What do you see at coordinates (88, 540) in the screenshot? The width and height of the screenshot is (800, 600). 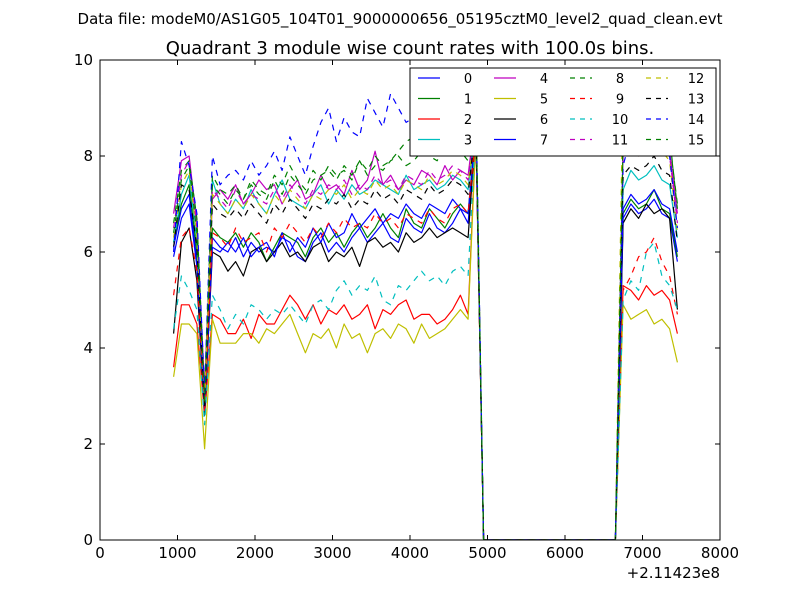 I see `y-tick-label: 0` at bounding box center [88, 540].